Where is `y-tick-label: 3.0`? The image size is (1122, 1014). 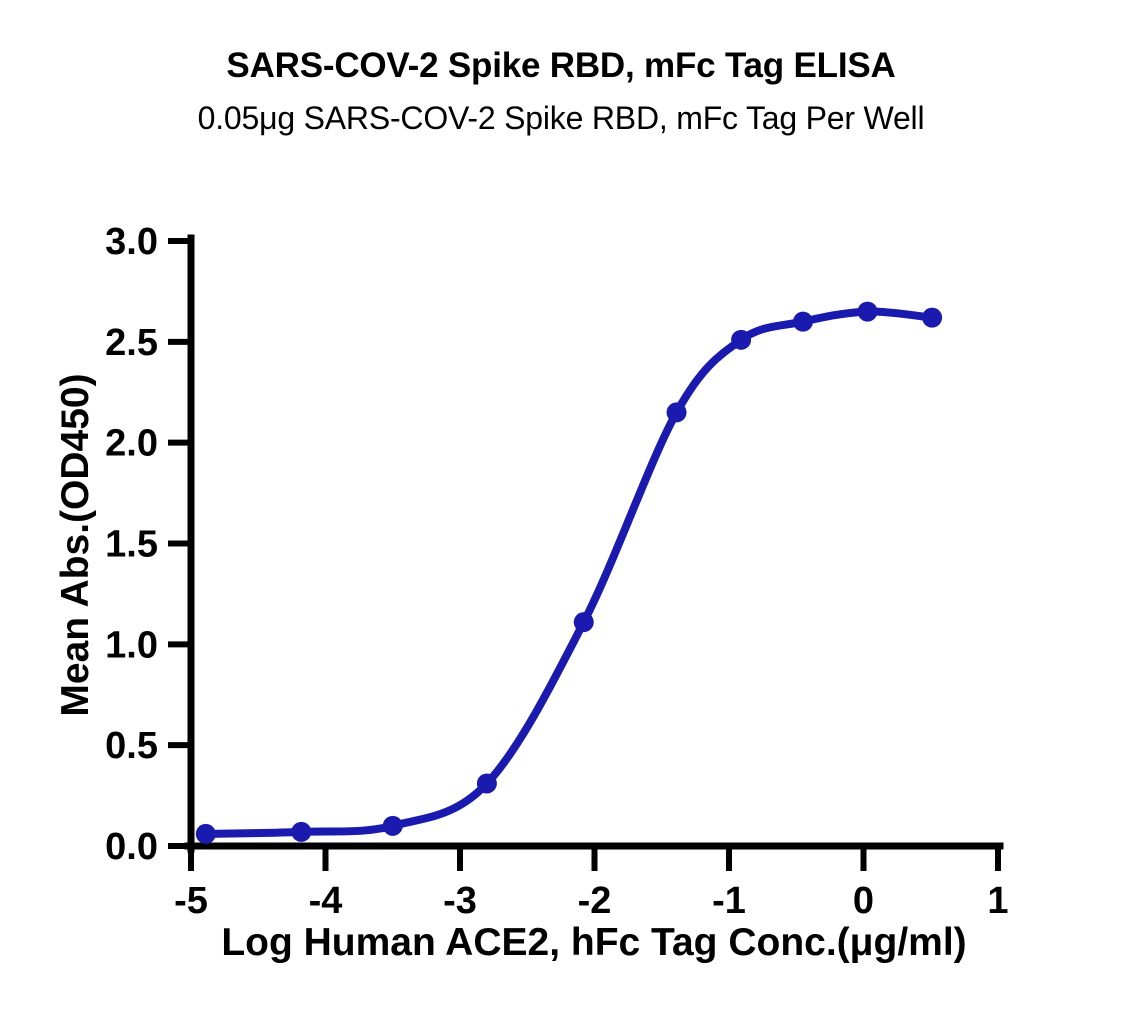 y-tick-label: 3.0 is located at coordinates (131, 242).